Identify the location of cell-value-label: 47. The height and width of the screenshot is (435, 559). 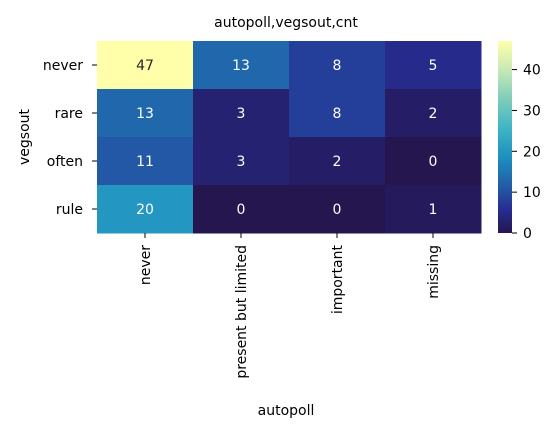
(145, 66).